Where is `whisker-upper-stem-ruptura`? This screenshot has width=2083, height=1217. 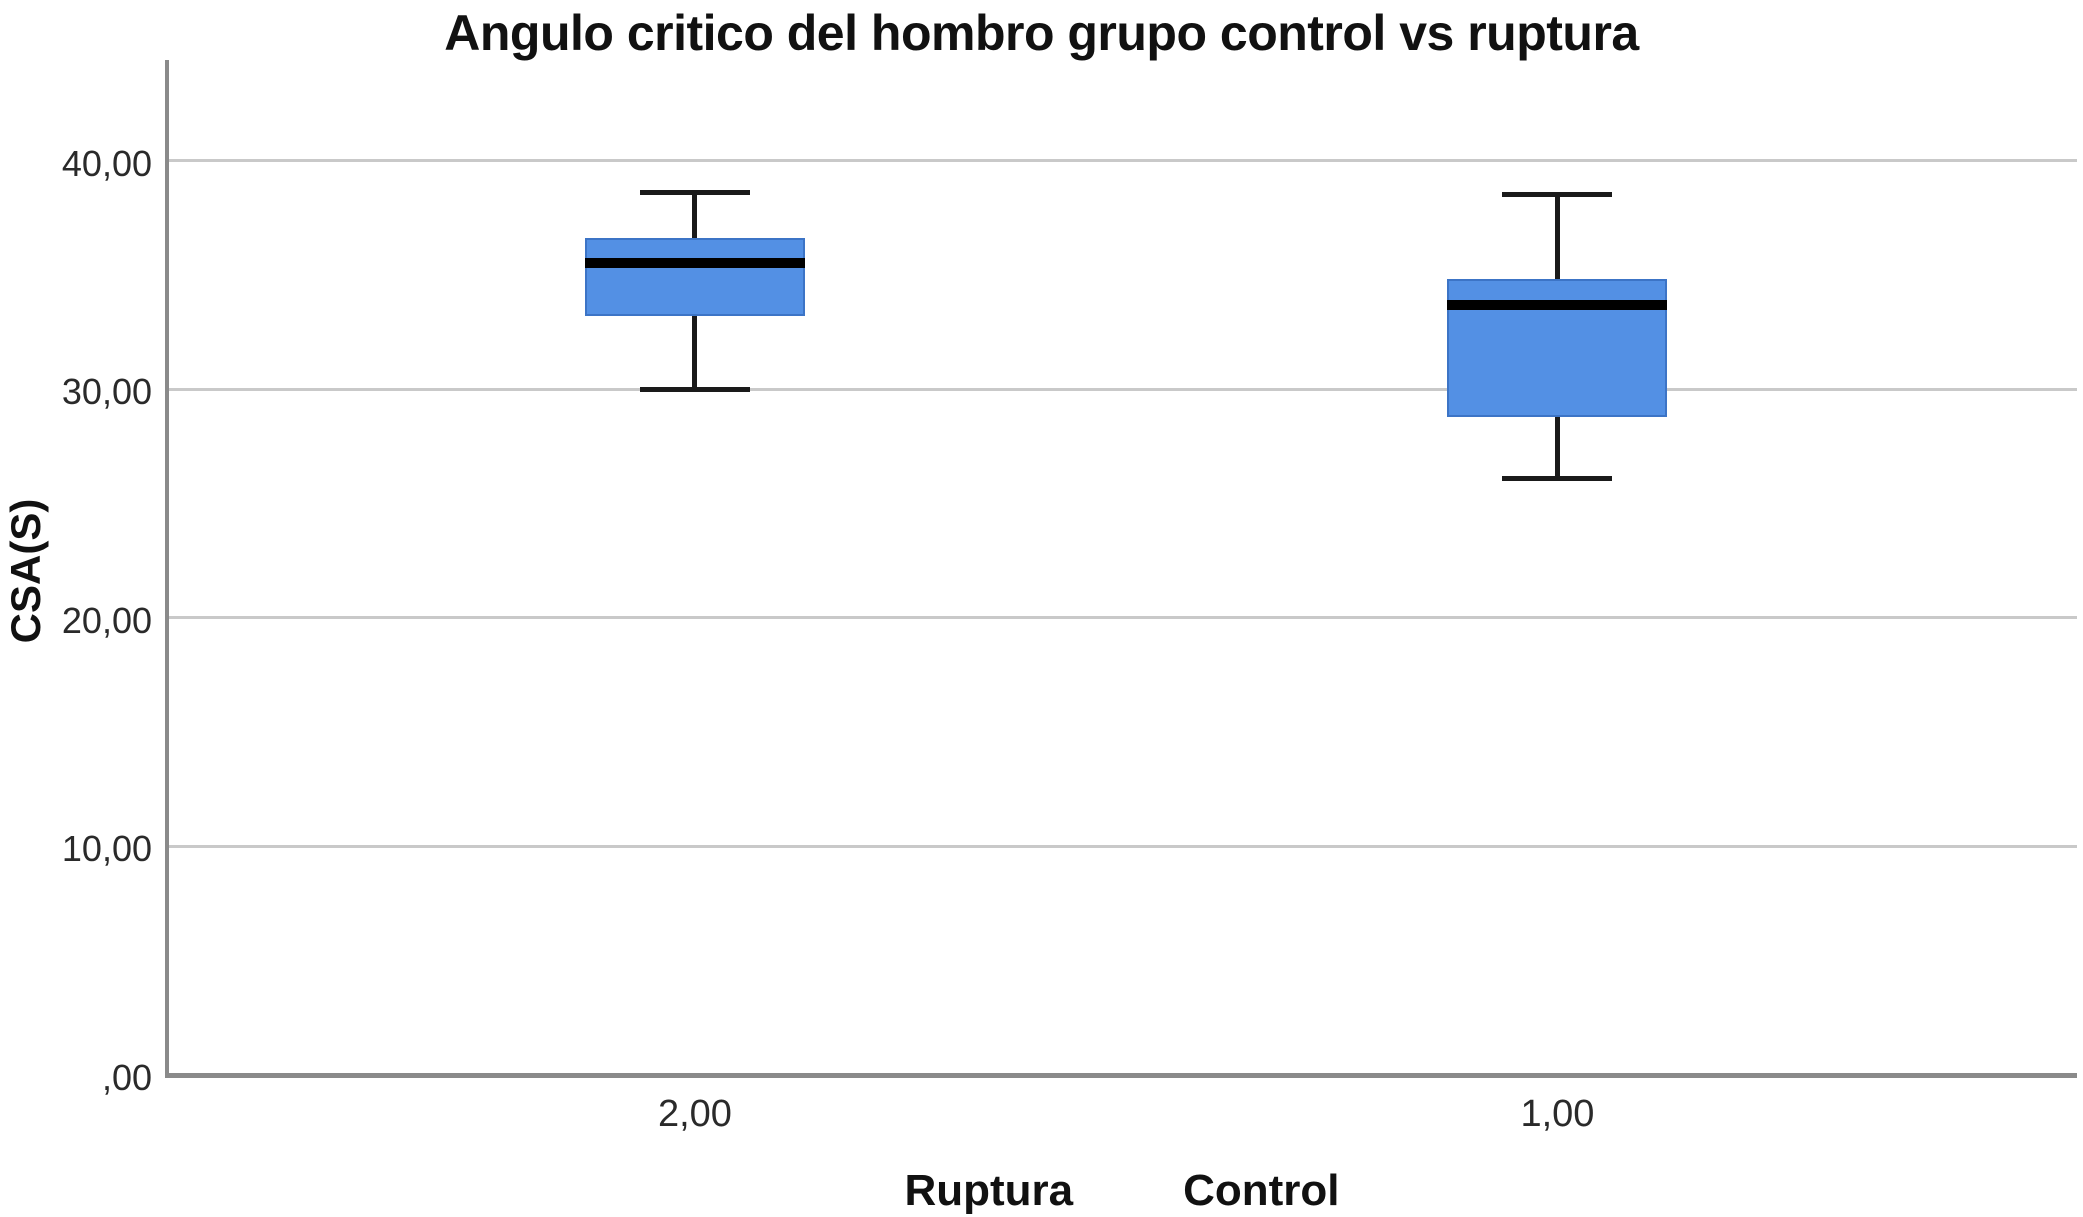 whisker-upper-stem-ruptura is located at coordinates (695, 215).